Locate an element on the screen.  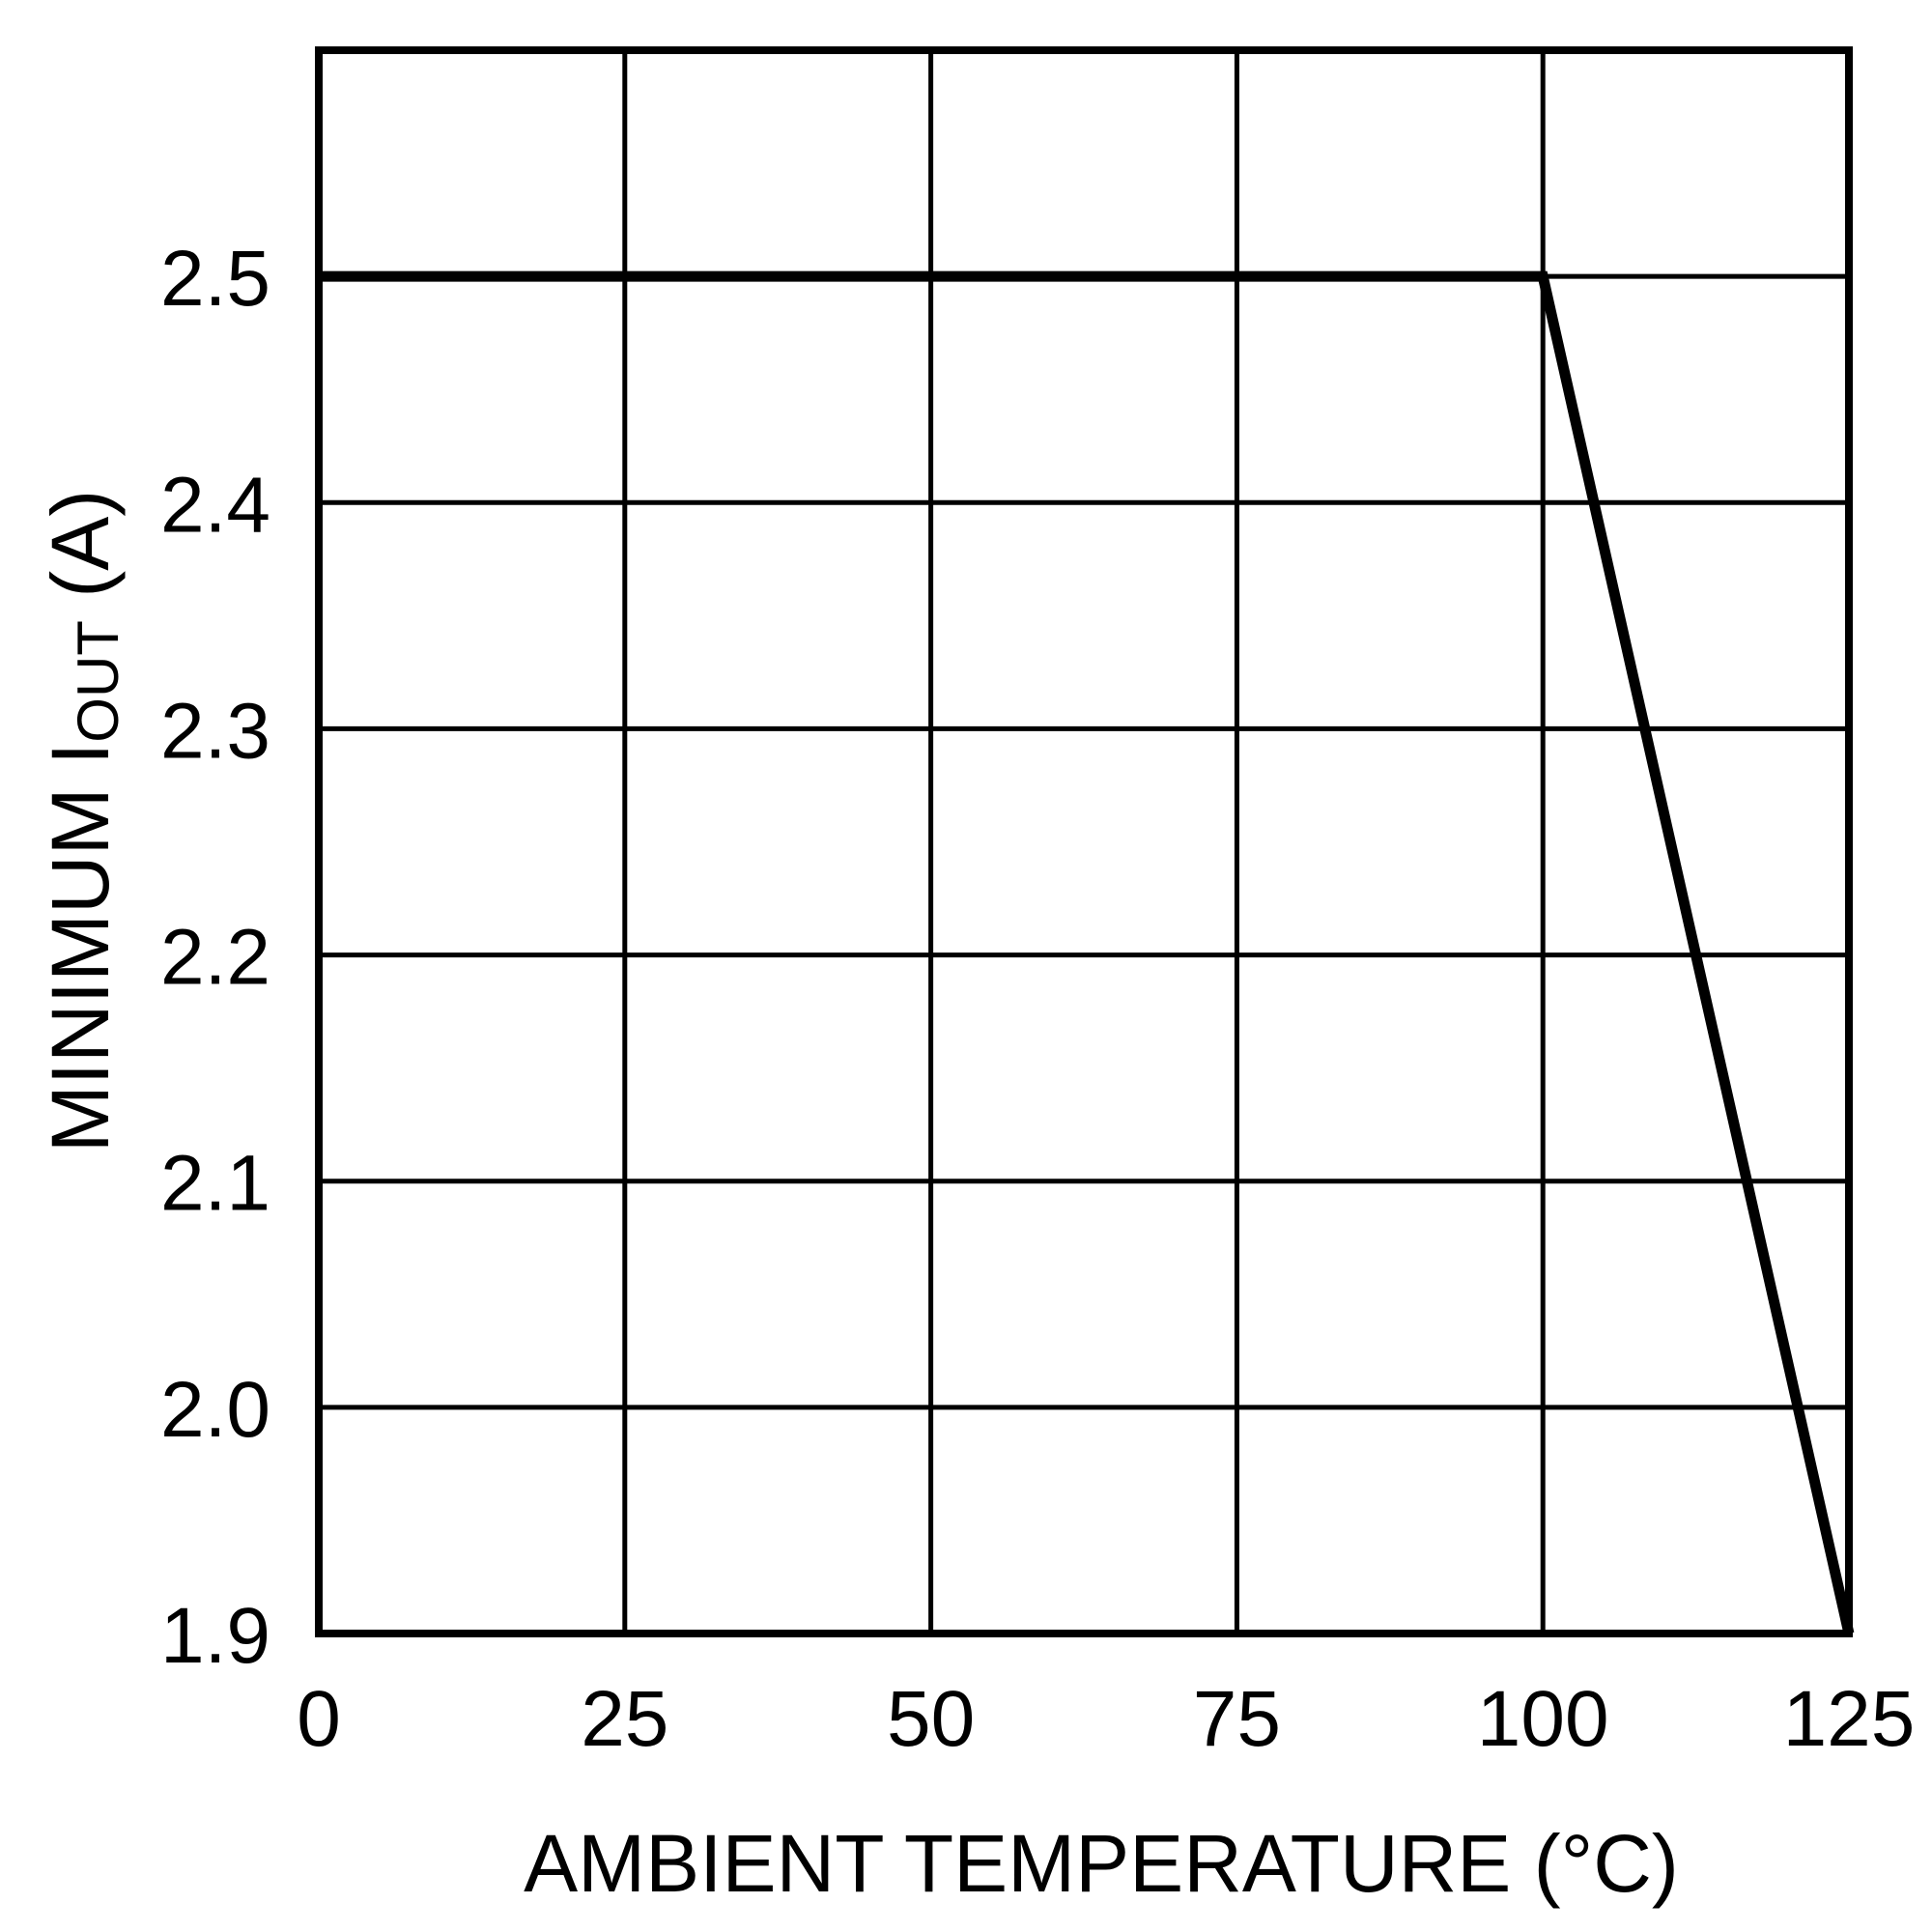
y-tick-label: 2.1 is located at coordinates (215, 1184).